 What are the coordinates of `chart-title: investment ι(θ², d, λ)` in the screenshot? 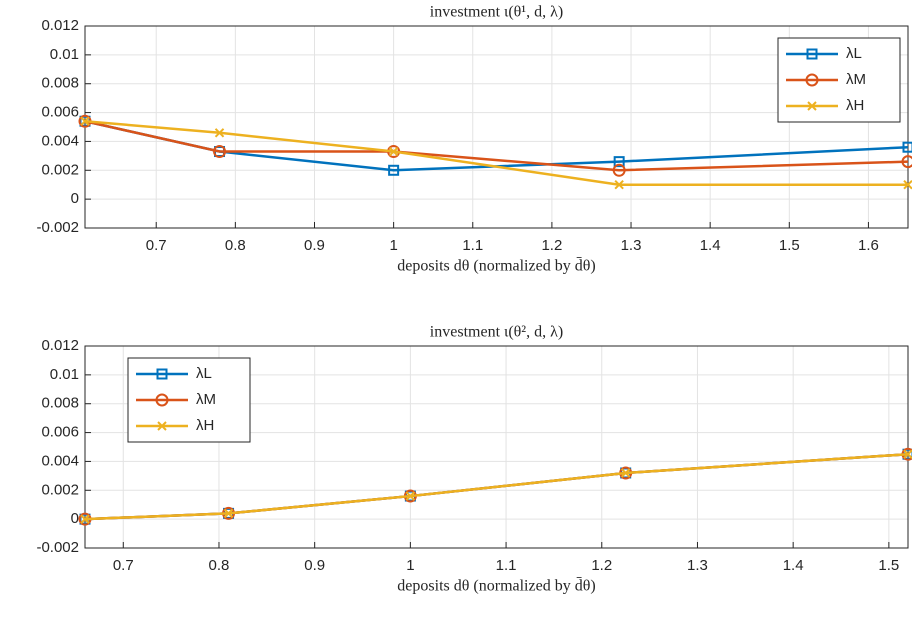 It's located at (496, 332).